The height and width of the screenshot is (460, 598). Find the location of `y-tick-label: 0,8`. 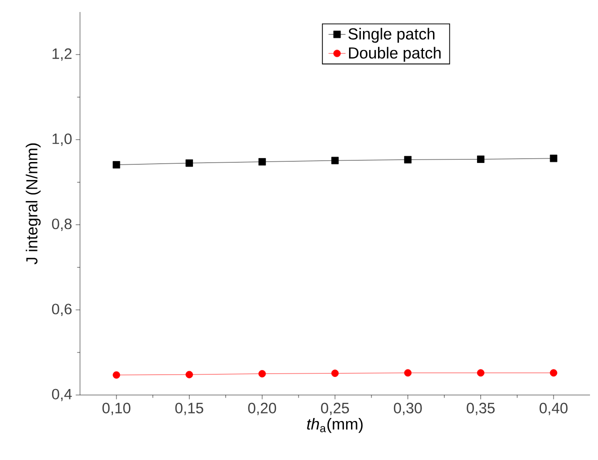

y-tick-label: 0,8 is located at coordinates (62, 224).